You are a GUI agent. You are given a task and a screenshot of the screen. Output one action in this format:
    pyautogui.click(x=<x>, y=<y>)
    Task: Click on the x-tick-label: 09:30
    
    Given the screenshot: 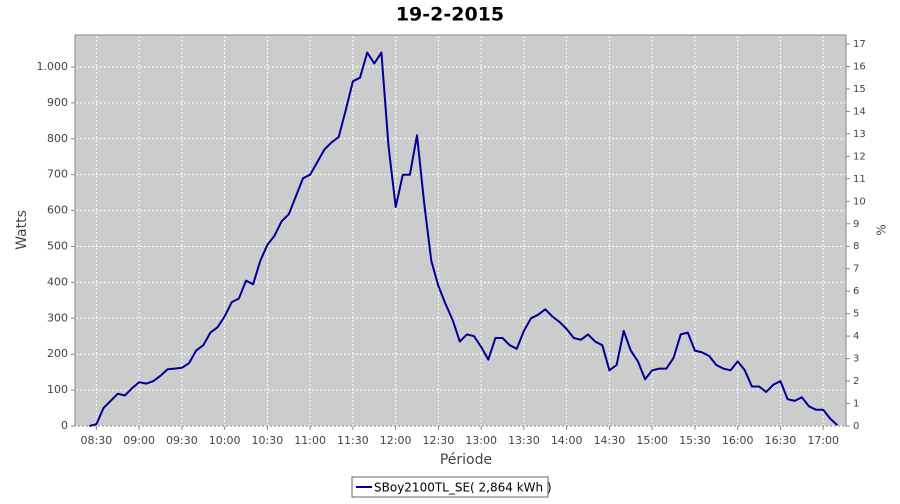 What is the action you would take?
    pyautogui.click(x=182, y=440)
    